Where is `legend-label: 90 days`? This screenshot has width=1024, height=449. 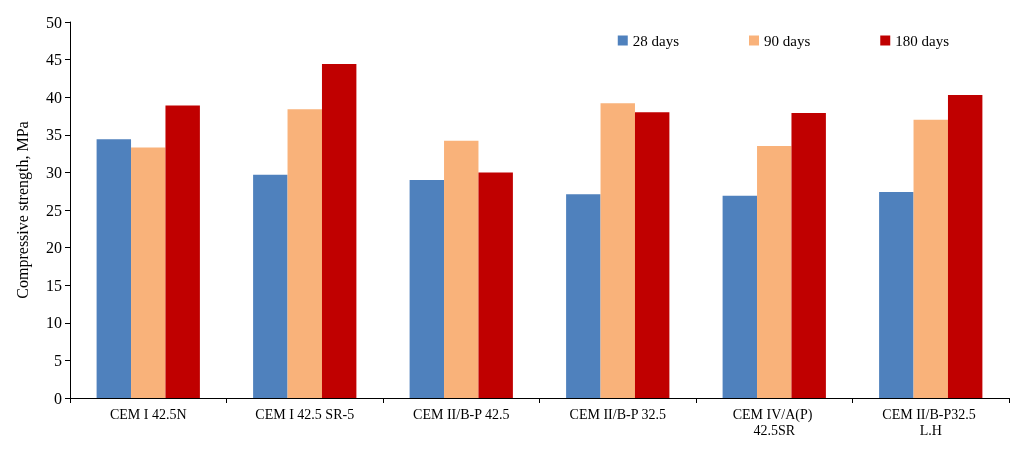 legend-label: 90 days is located at coordinates (787, 40).